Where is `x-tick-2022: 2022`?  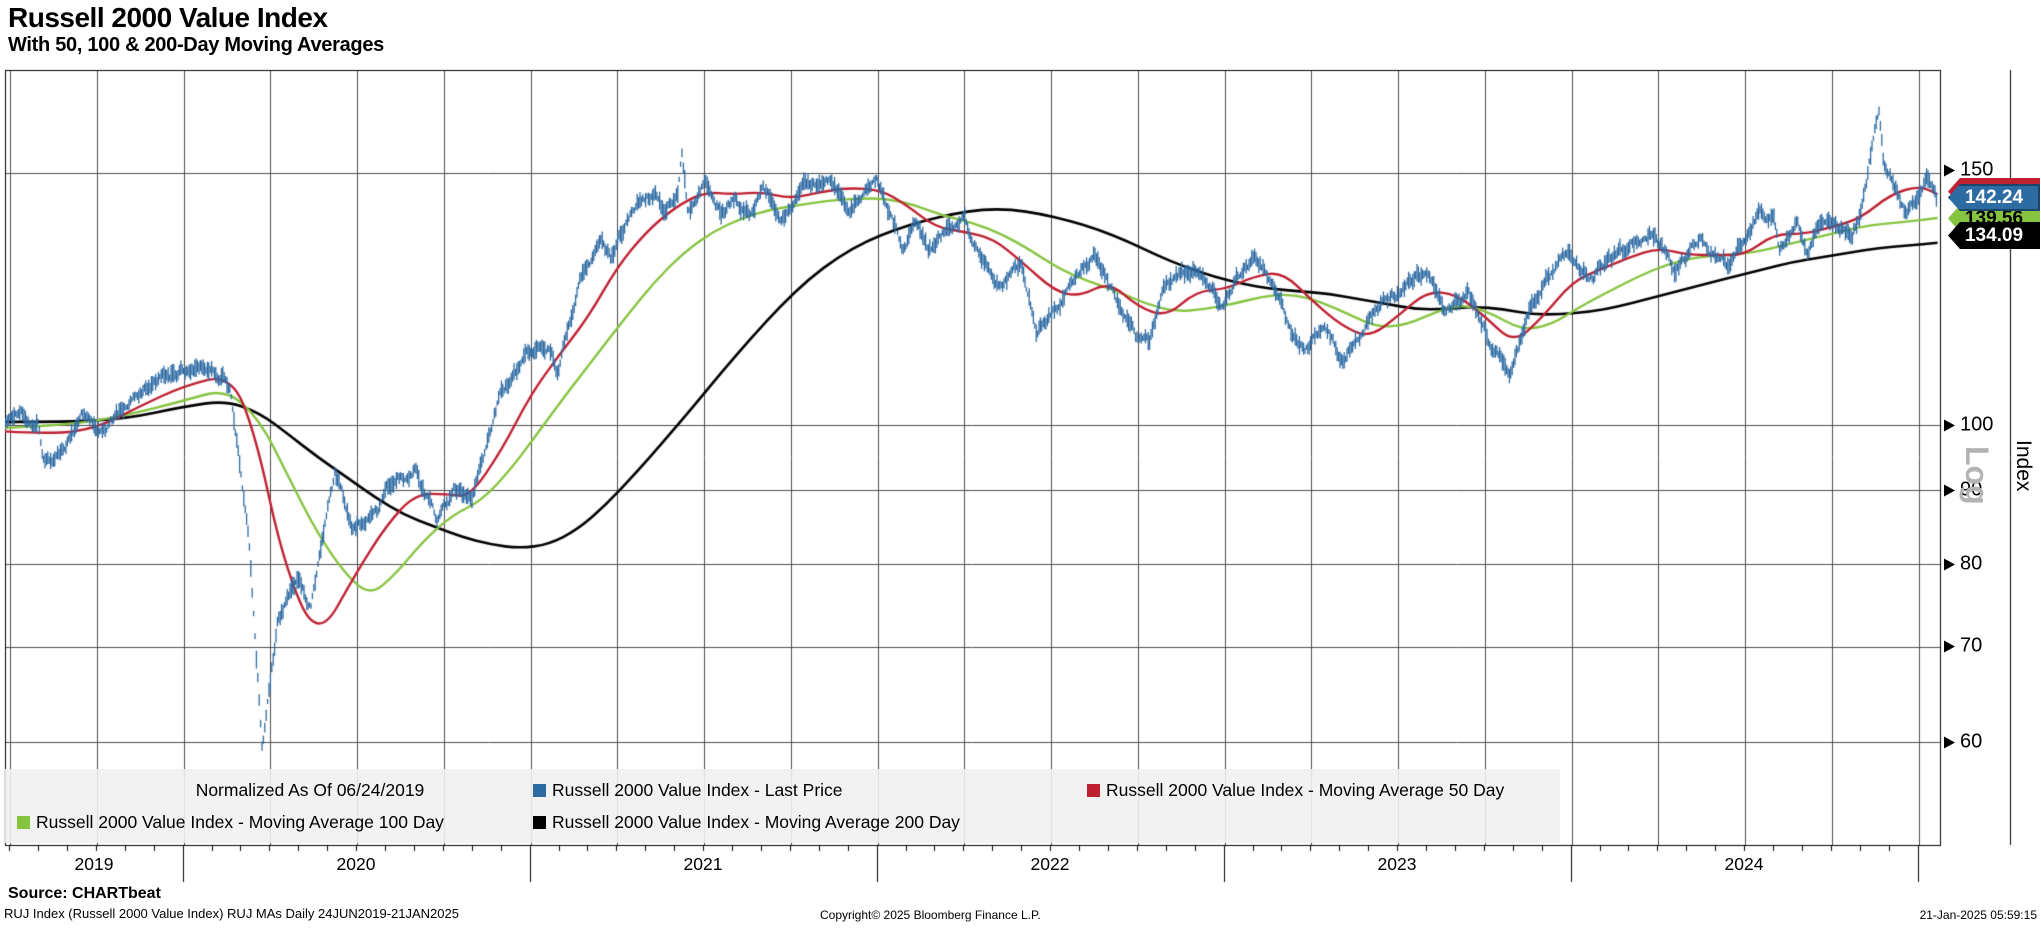
x-tick-2022: 2022 is located at coordinates (1050, 864).